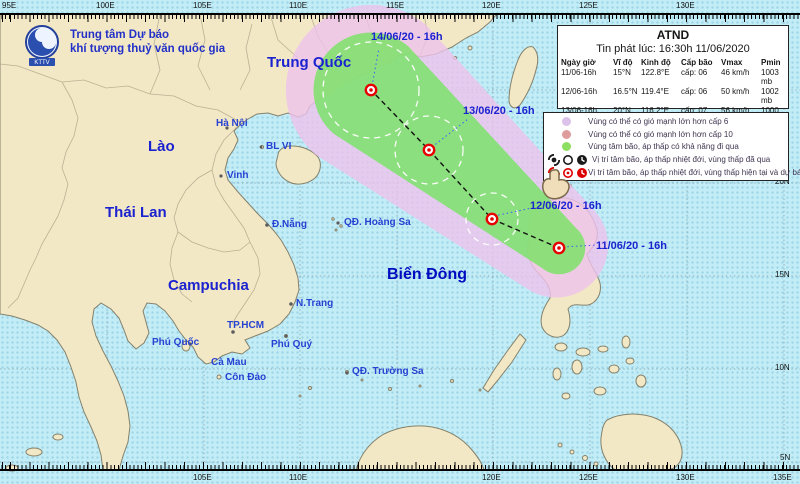 The image size is (800, 484). What do you see at coordinates (566, 134) in the screenshot?
I see `wind-zone-cat10-icon` at bounding box center [566, 134].